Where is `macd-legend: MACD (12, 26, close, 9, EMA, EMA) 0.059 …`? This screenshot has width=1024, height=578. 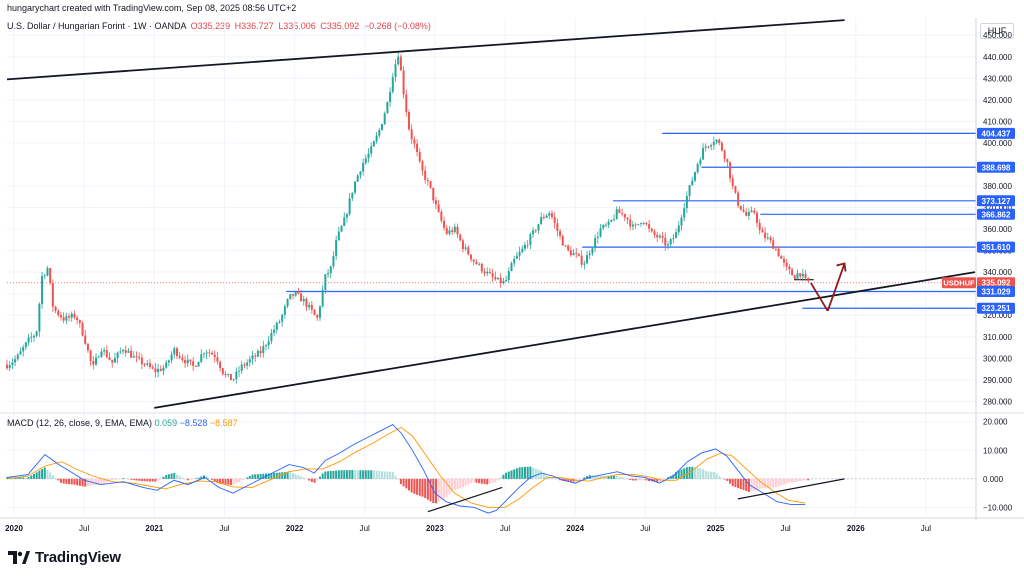
macd-legend: MACD (12, 26, close, 9, EMA, EMA) 0.059 … is located at coordinates (122, 423).